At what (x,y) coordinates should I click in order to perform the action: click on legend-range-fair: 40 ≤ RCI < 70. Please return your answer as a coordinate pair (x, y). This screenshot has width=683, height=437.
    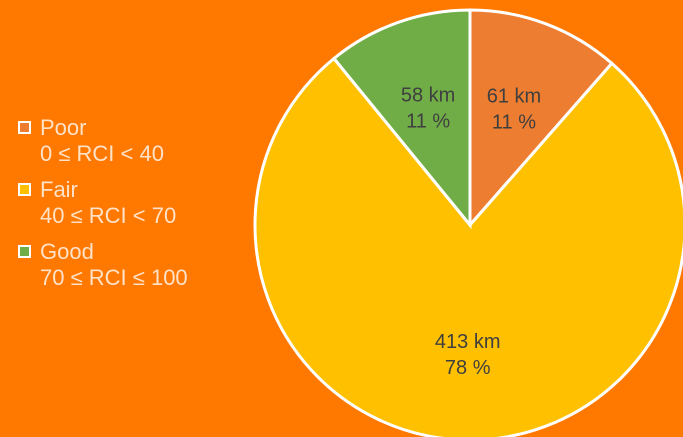
    Looking at the image, I should click on (108, 215).